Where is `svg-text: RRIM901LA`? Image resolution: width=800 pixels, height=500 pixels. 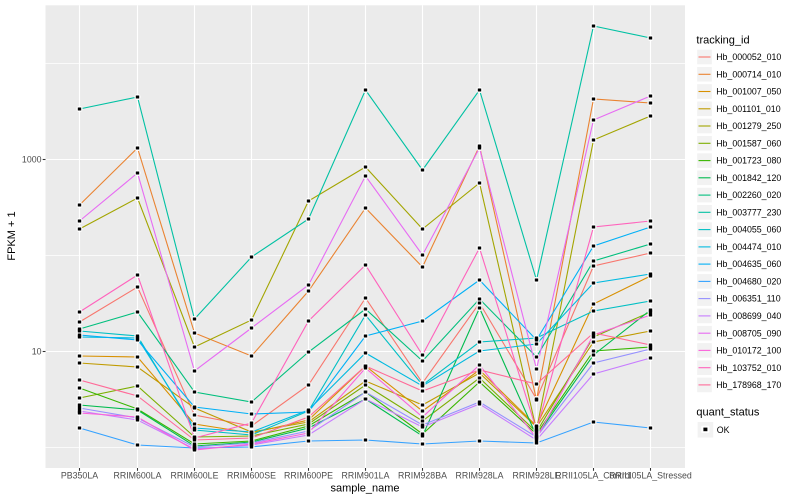 svg-text: RRIM901LA is located at coordinates (366, 476).